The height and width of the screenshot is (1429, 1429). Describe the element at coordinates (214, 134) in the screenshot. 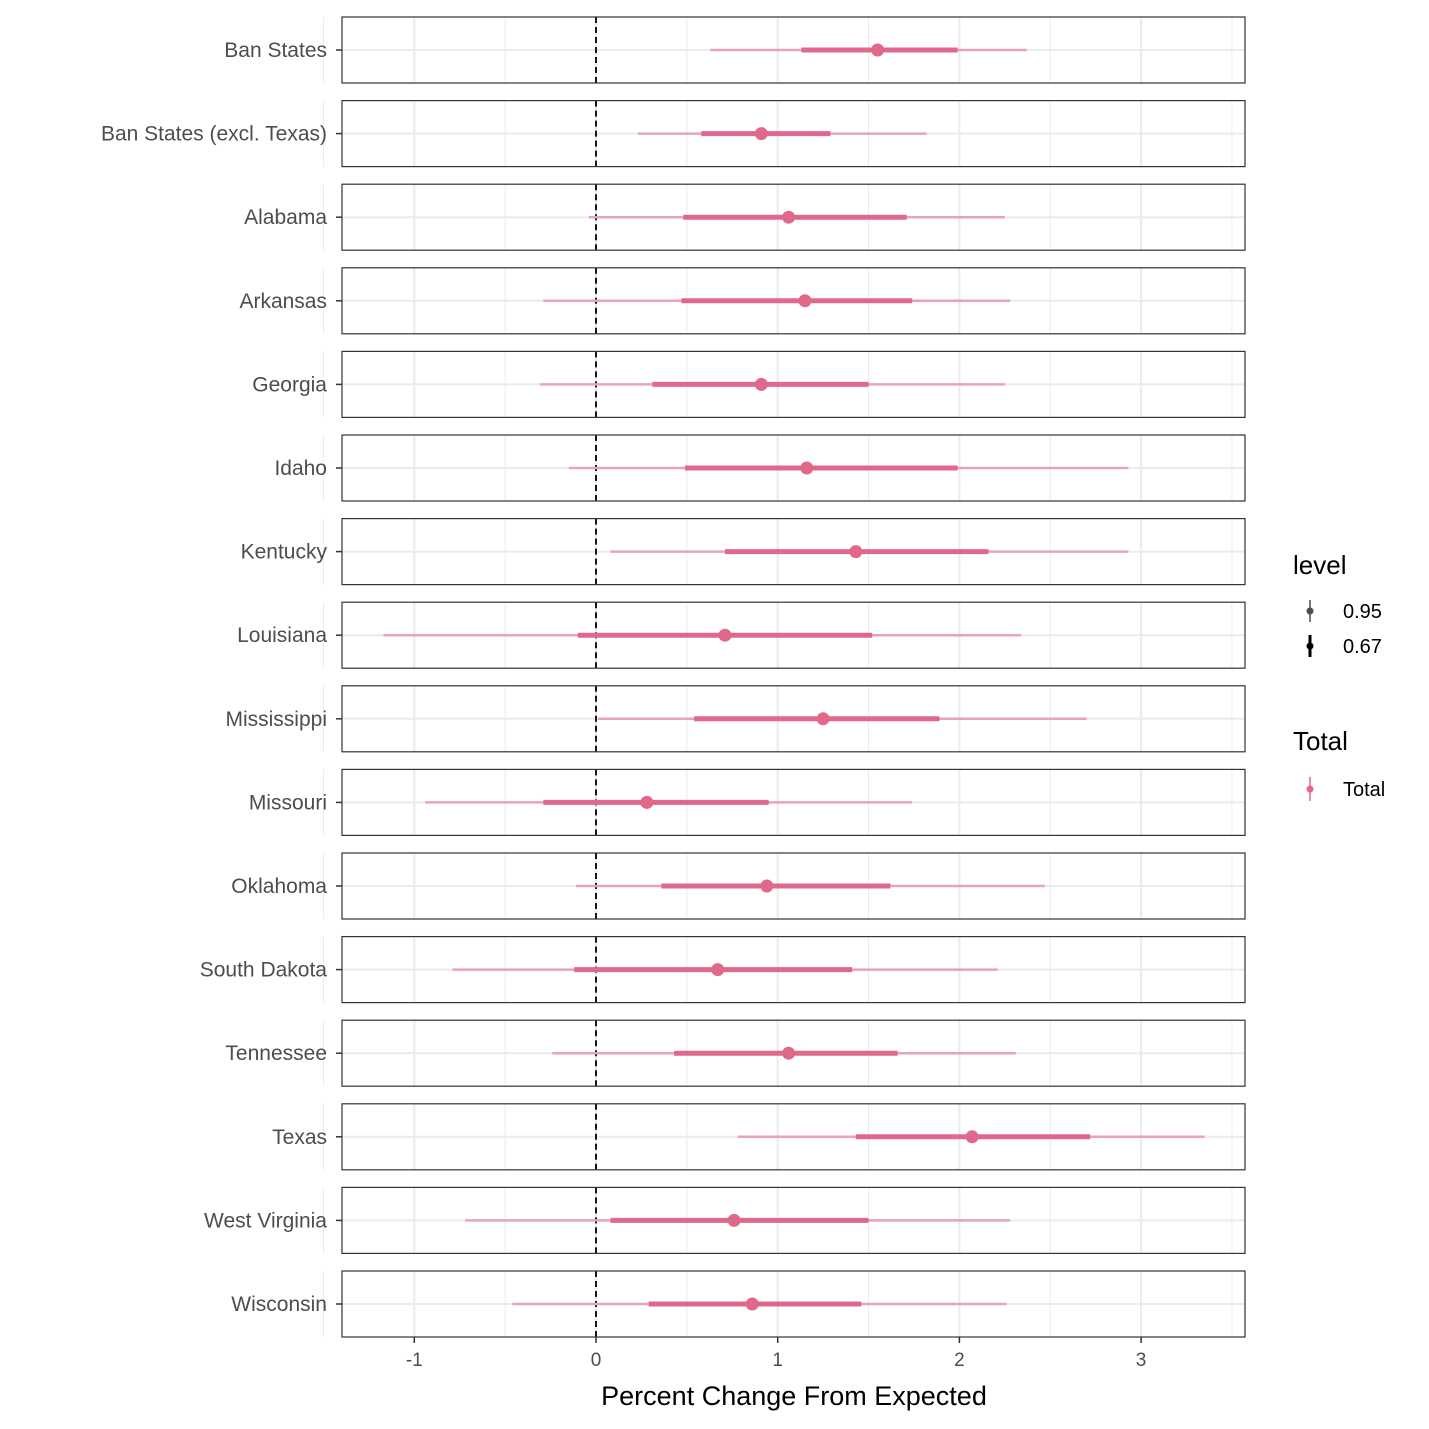

I see `y-tick-label: Ban States (excl. Texas)` at that location.